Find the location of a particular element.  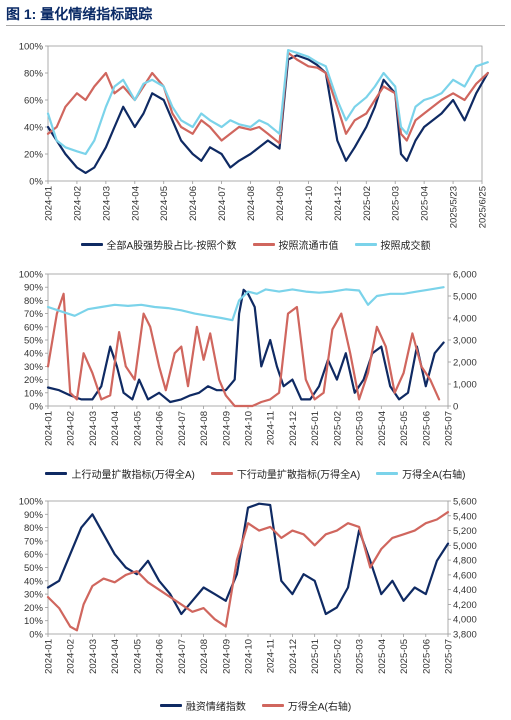

y2-tick-label: 0 is located at coordinates (455, 407).